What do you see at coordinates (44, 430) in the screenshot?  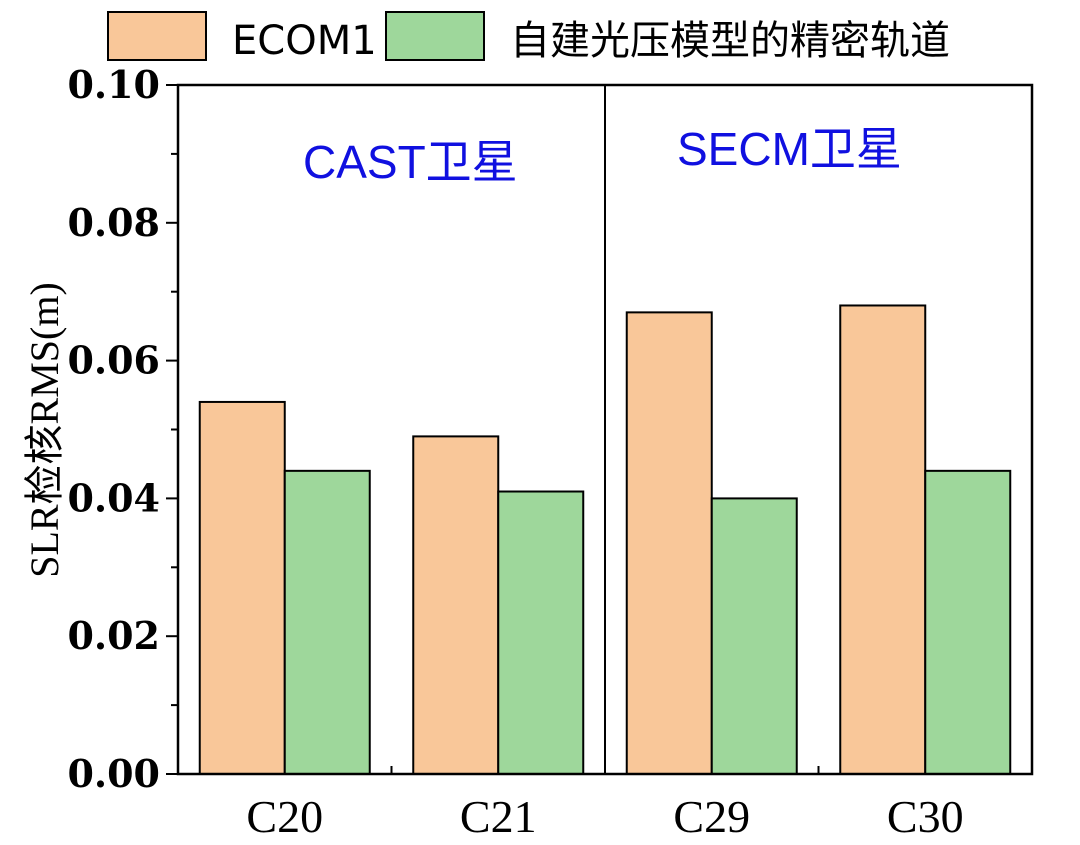 I see `y-axis-label: SLR检核RMS(m)` at bounding box center [44, 430].